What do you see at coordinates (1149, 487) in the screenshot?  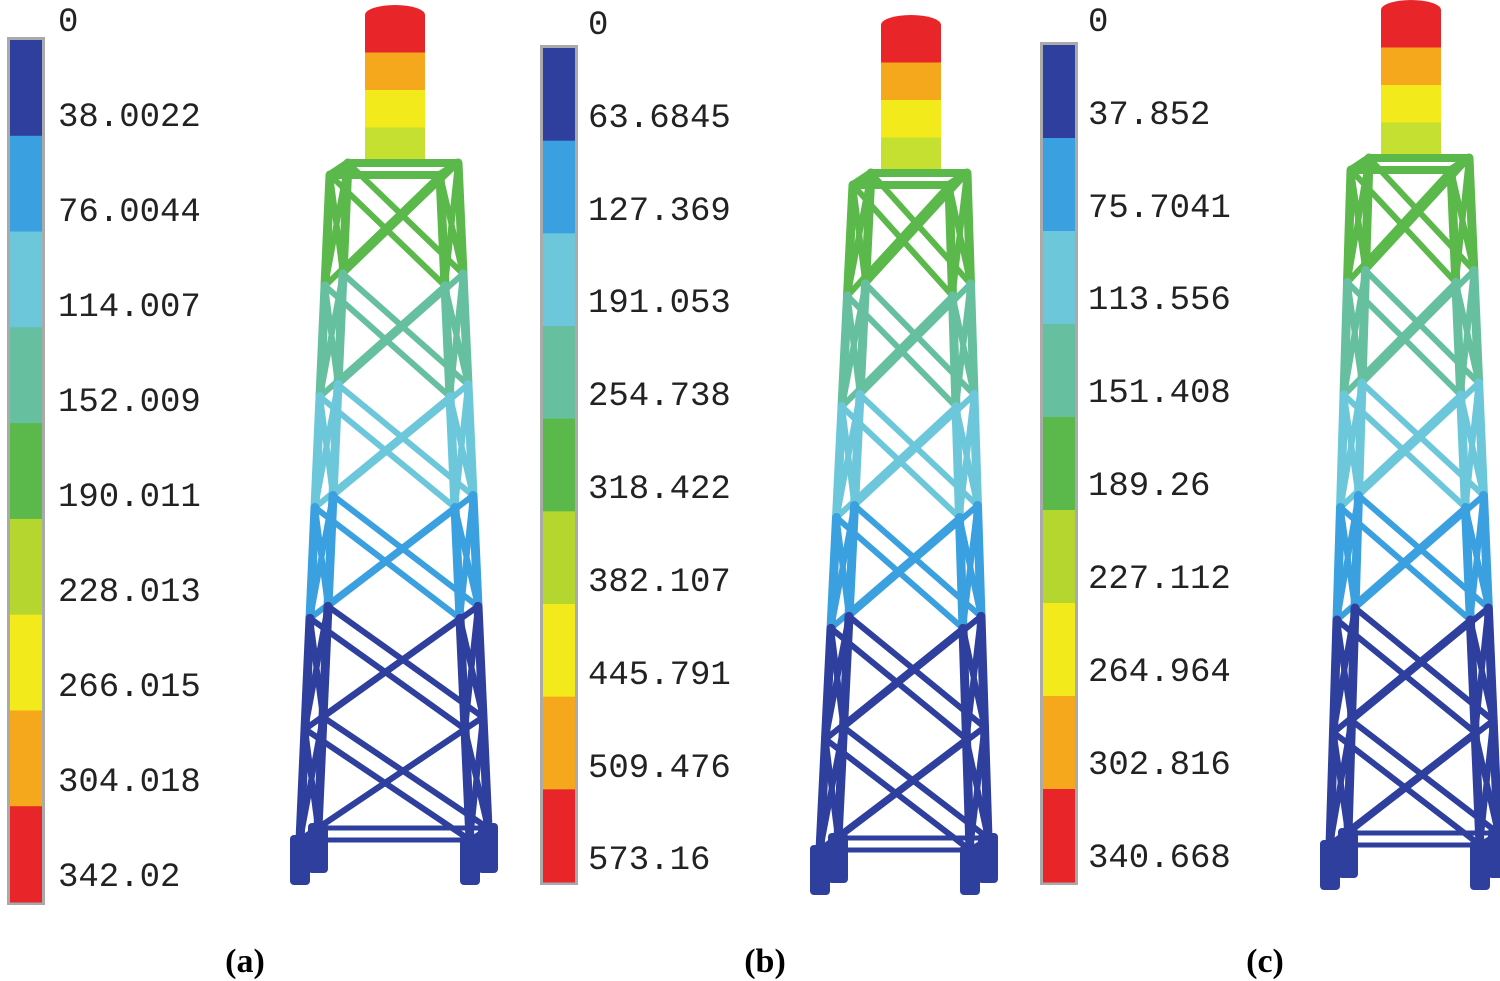 I see `legend-label: 189.26` at bounding box center [1149, 487].